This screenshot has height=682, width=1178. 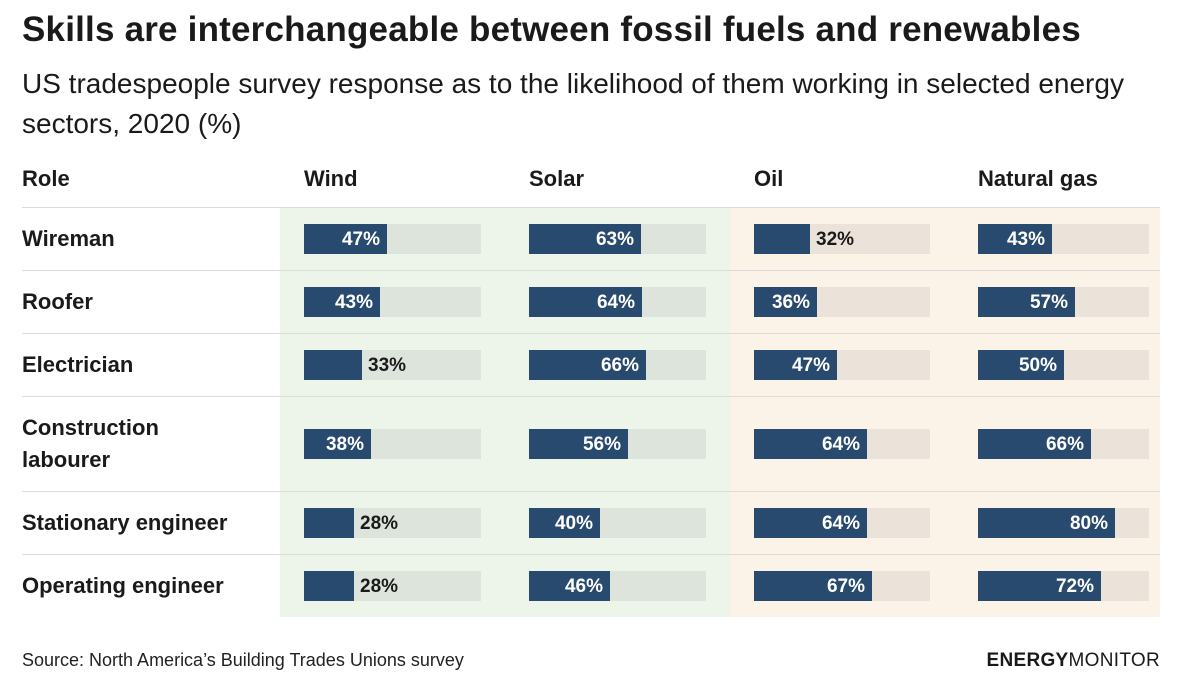 What do you see at coordinates (573, 523) in the screenshot?
I see `data-label: 40%` at bounding box center [573, 523].